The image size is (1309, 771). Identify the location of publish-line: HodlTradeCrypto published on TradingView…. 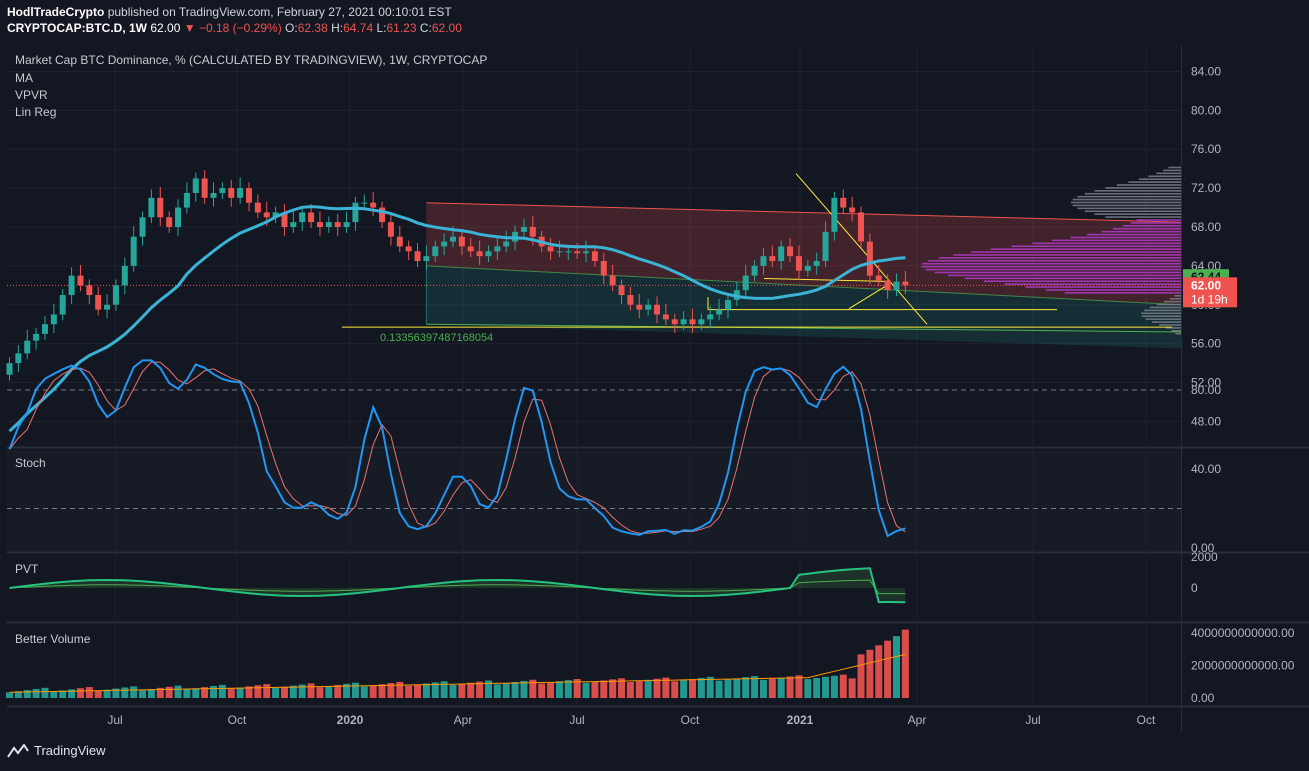
(229, 12).